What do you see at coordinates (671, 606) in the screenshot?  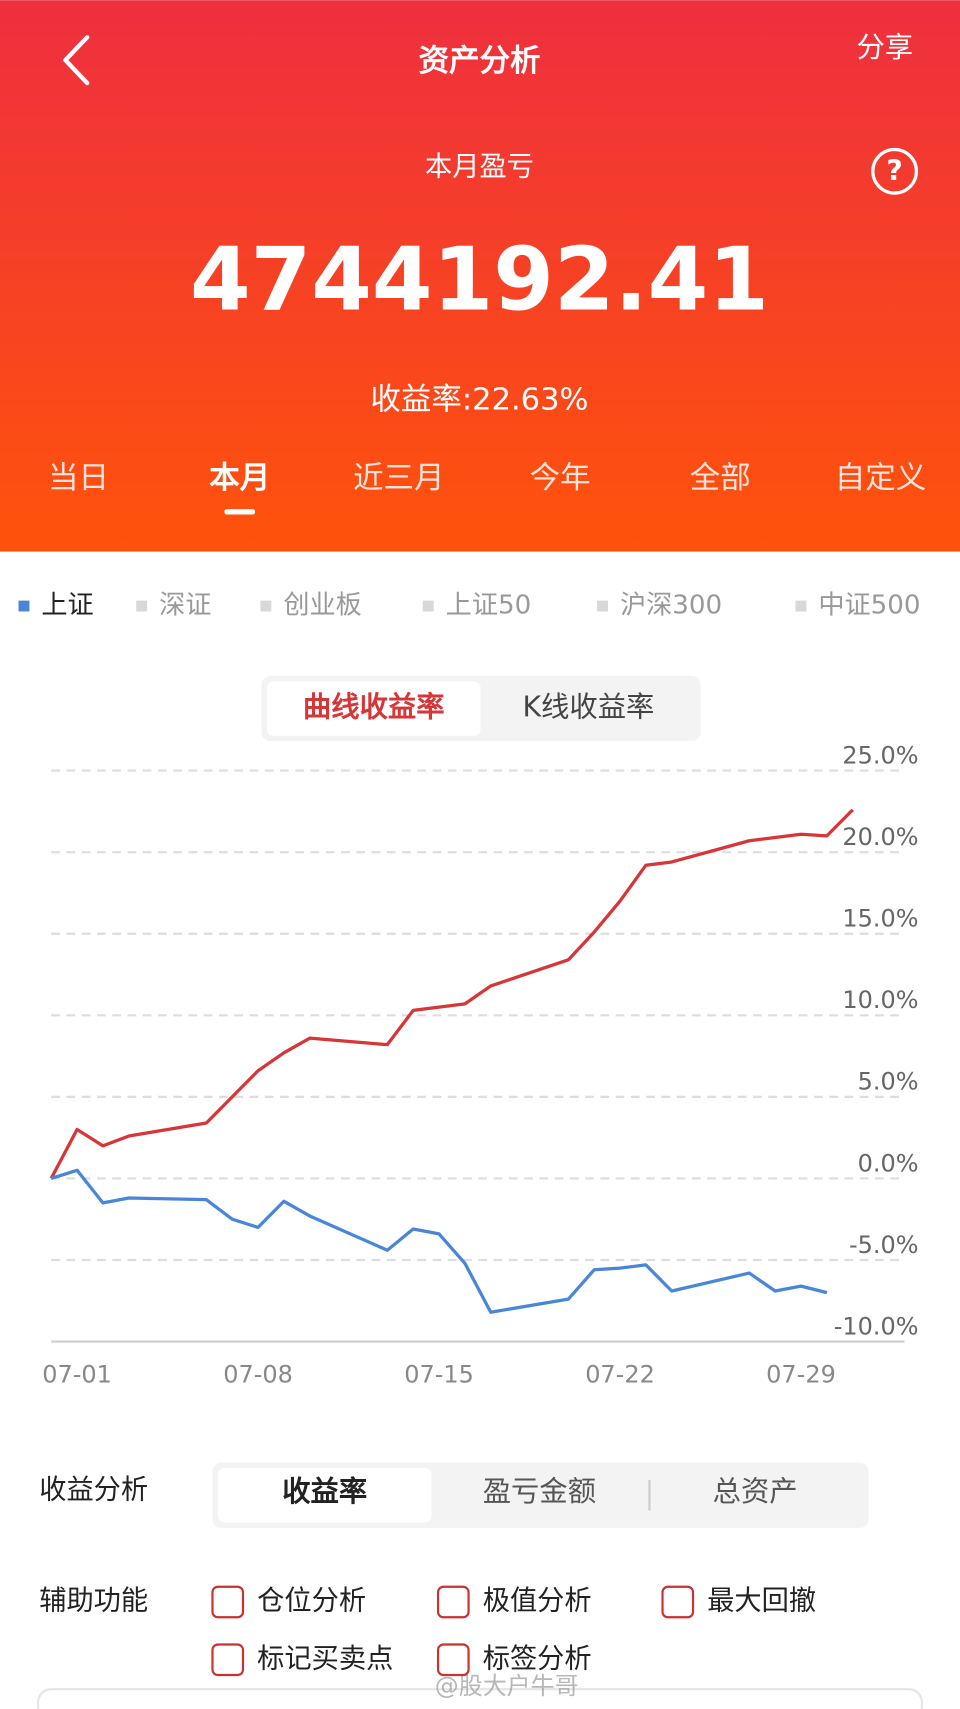 I see `index-tab: 沪深300` at bounding box center [671, 606].